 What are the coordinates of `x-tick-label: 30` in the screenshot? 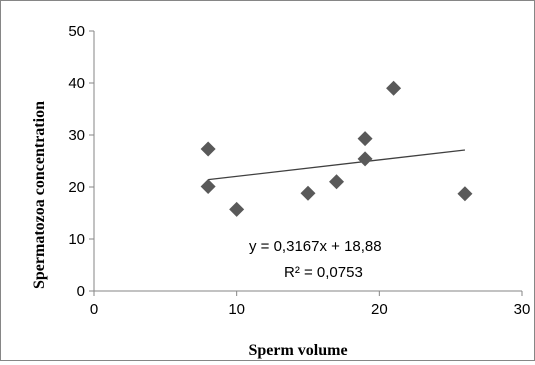 It's located at (522, 309).